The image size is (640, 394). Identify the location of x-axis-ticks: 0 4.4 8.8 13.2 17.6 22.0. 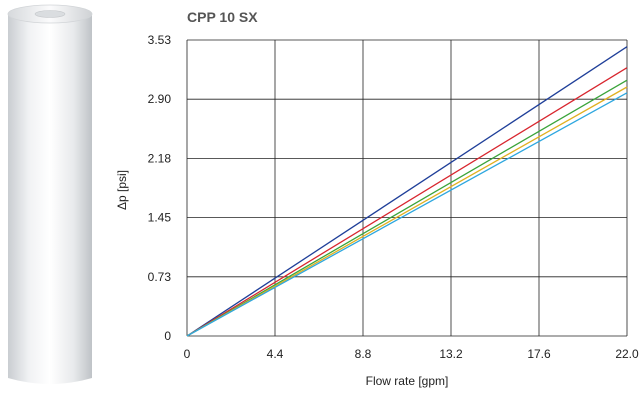
(411, 354).